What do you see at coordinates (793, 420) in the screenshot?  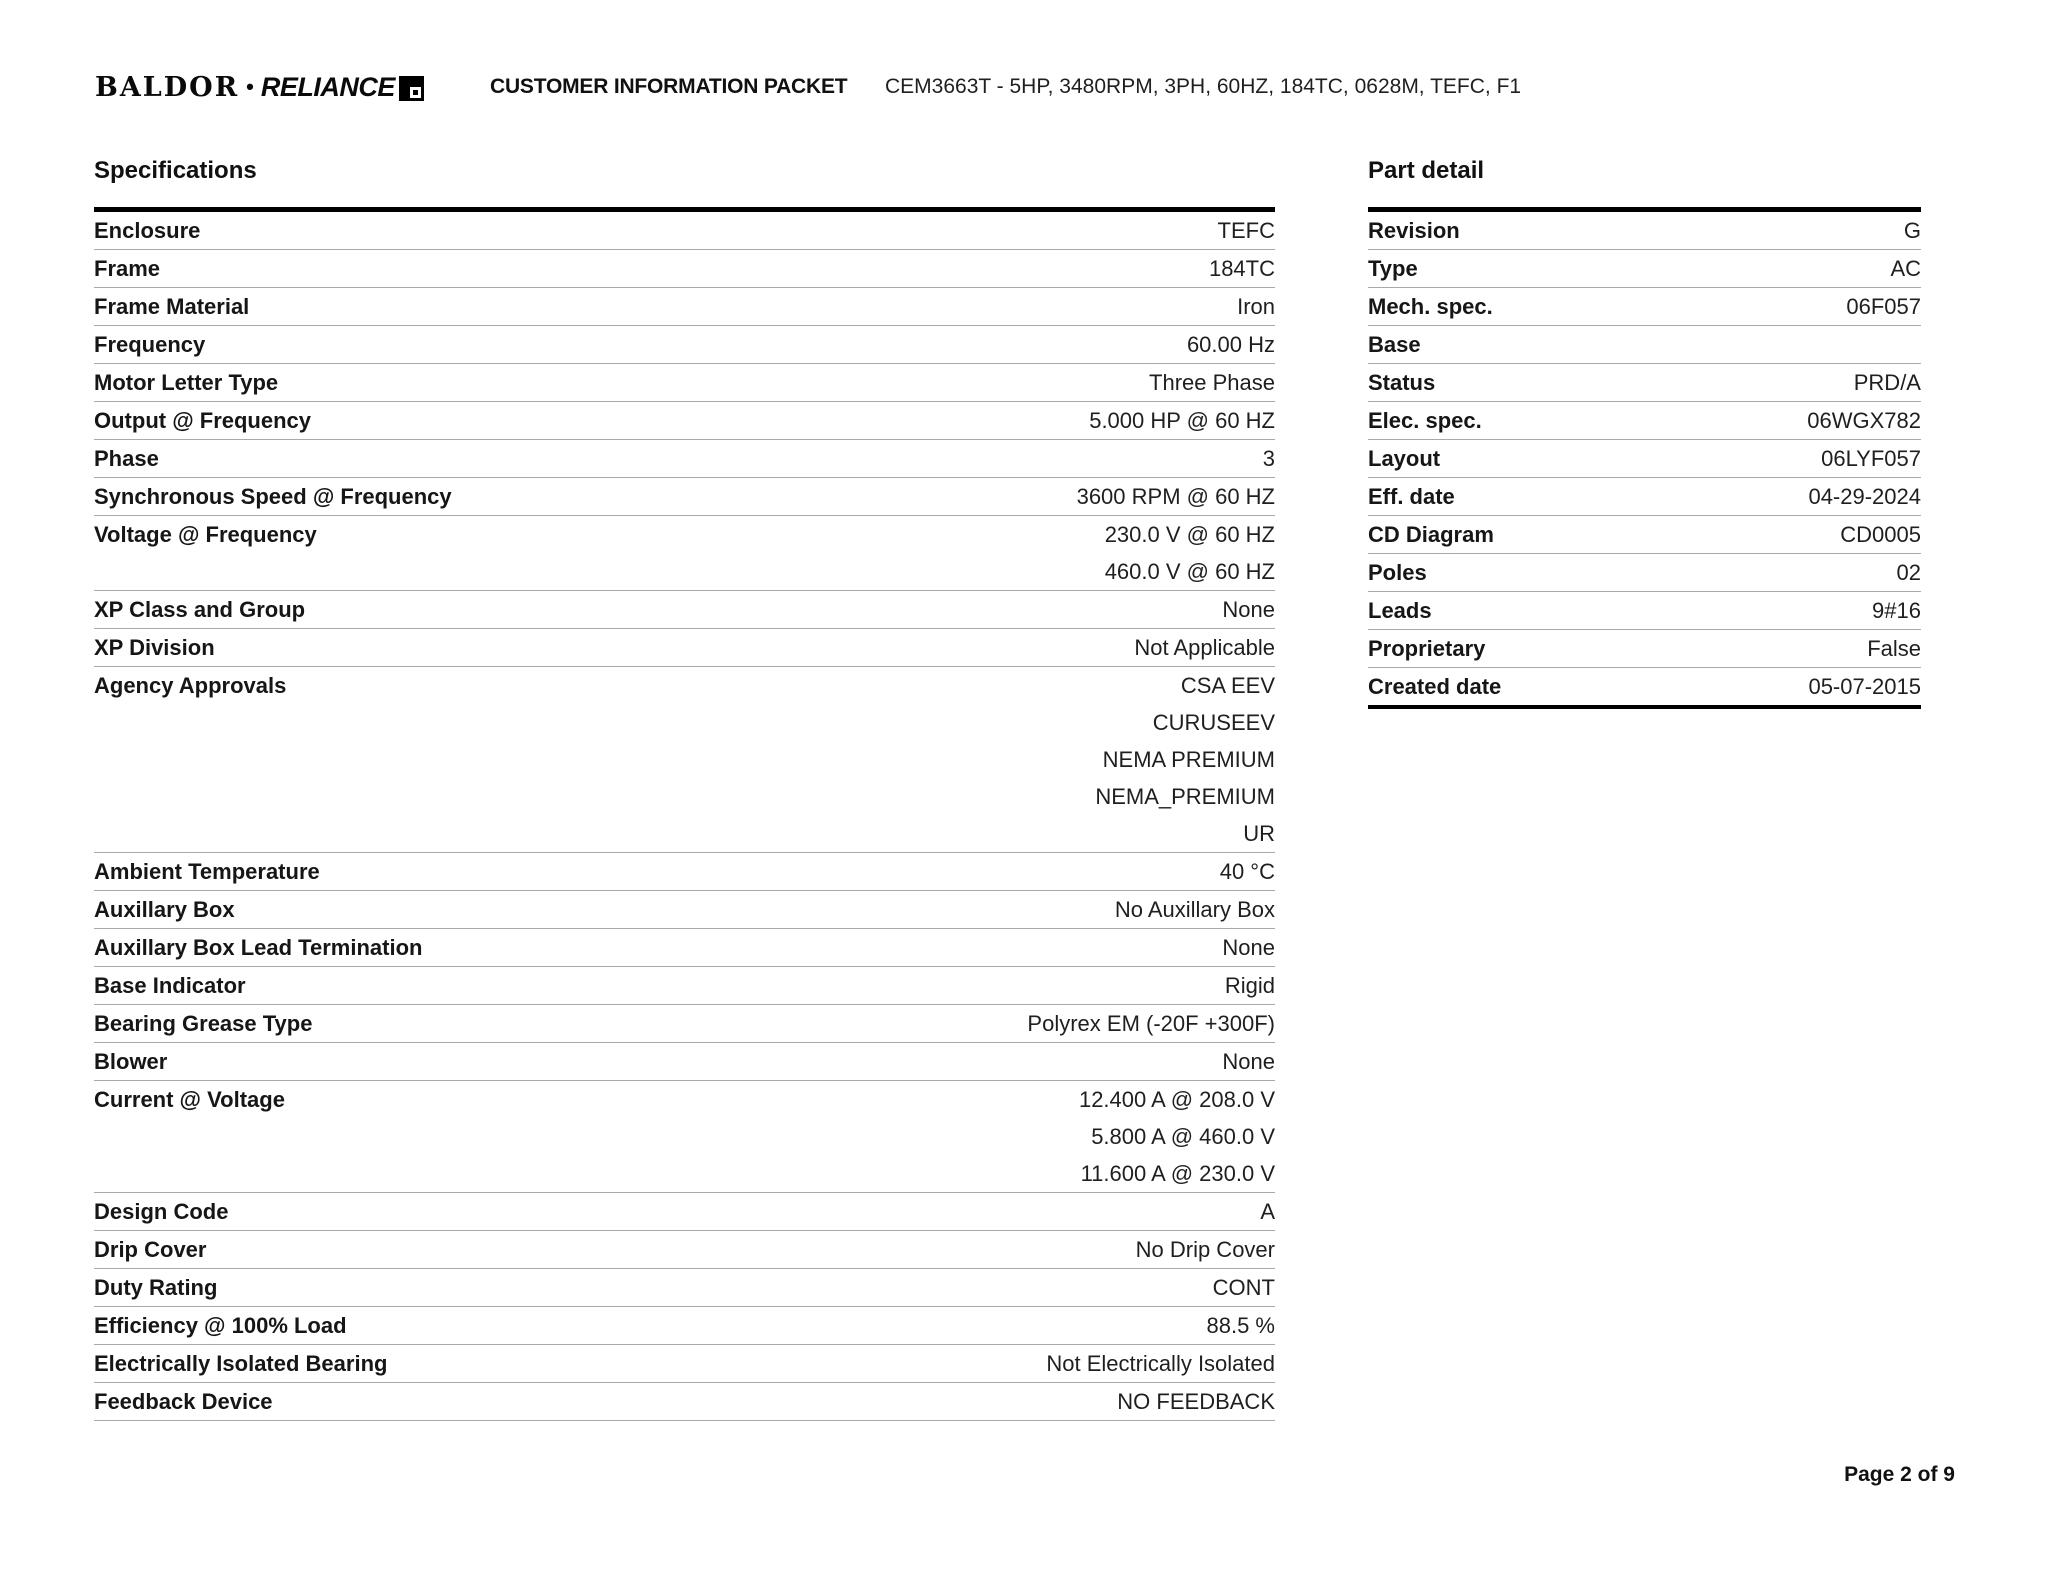 I see `row-values: 5.000 HP @ 60 HZ` at bounding box center [793, 420].